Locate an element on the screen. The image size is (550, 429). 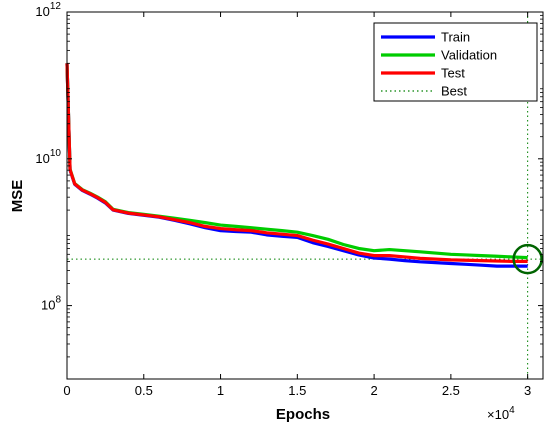
legend: Train Validation Test Best is located at coordinates (455, 62).